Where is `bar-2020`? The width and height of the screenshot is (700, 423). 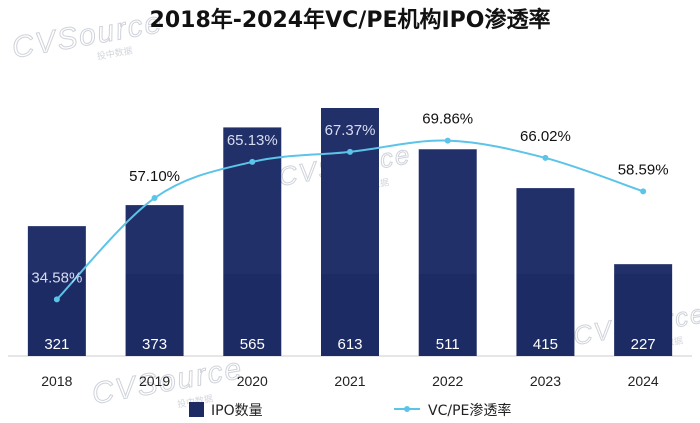 bar-2020 is located at coordinates (252, 200).